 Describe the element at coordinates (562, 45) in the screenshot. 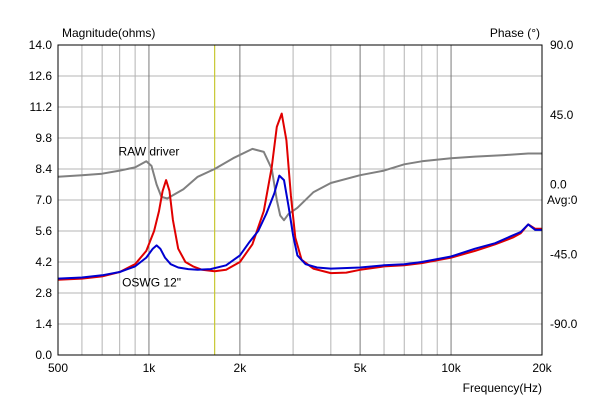

I see `y2-tick-label: 90.0` at that location.